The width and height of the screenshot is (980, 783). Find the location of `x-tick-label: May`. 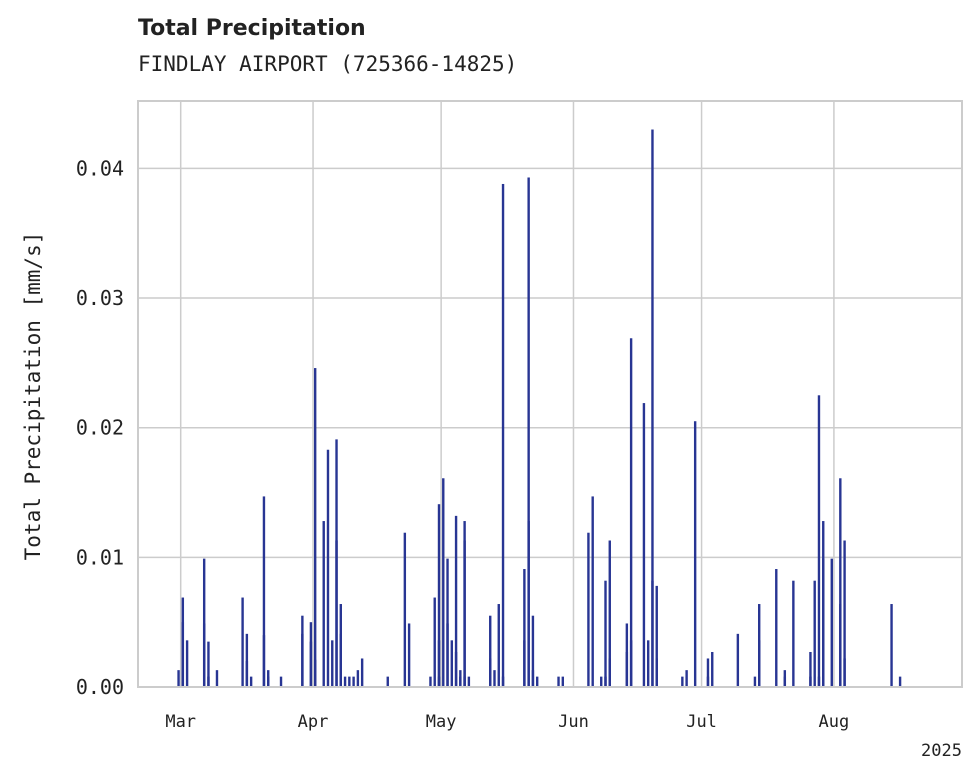

x-tick-label: May is located at coordinates (441, 722).